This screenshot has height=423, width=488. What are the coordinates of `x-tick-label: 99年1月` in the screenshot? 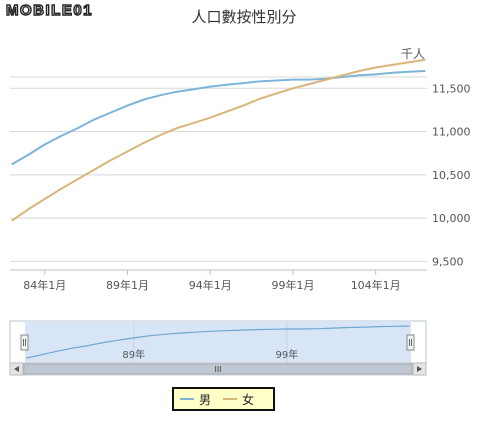 It's located at (292, 285).